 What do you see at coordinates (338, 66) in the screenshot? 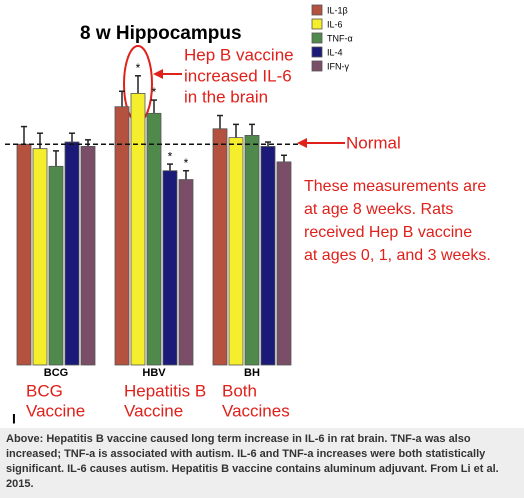
I see `legend-label: IFN-γ` at bounding box center [338, 66].